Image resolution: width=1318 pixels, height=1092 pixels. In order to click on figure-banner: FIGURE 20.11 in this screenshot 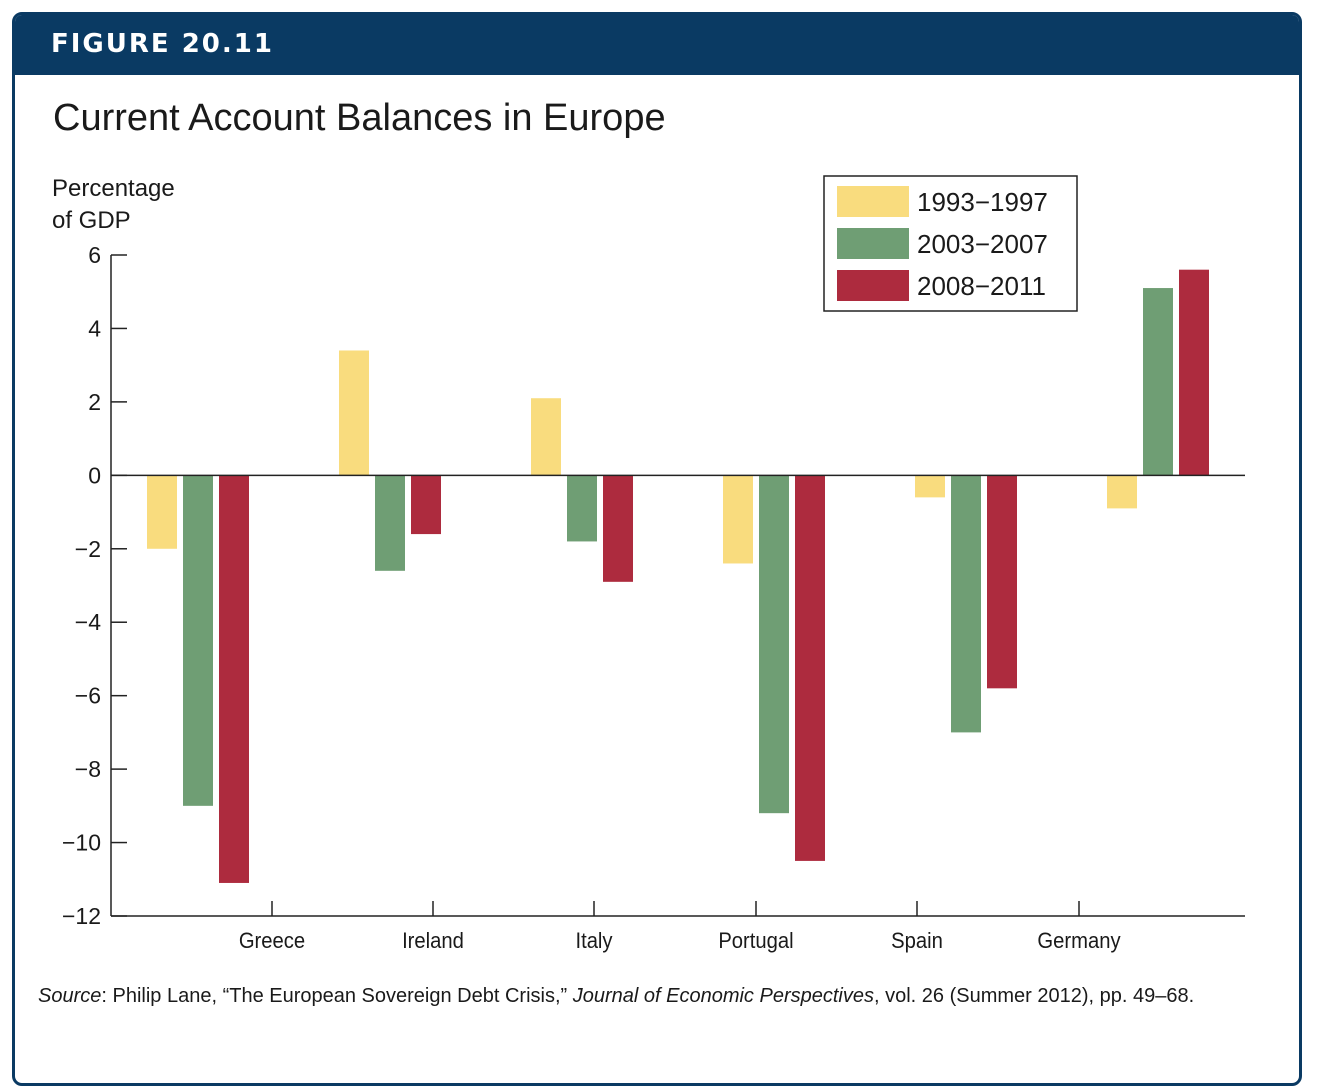, I will do `click(657, 45)`.